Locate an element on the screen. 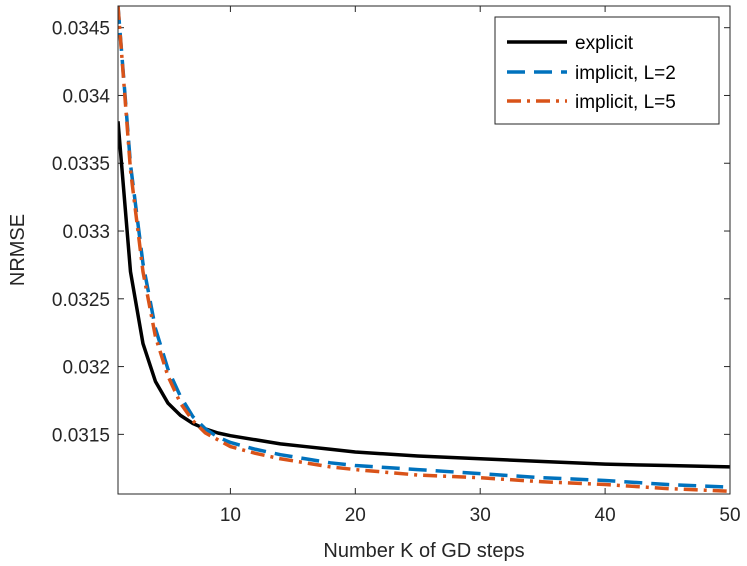 The height and width of the screenshot is (566, 747). x-axis-label: Number K of GD steps is located at coordinates (423, 551).